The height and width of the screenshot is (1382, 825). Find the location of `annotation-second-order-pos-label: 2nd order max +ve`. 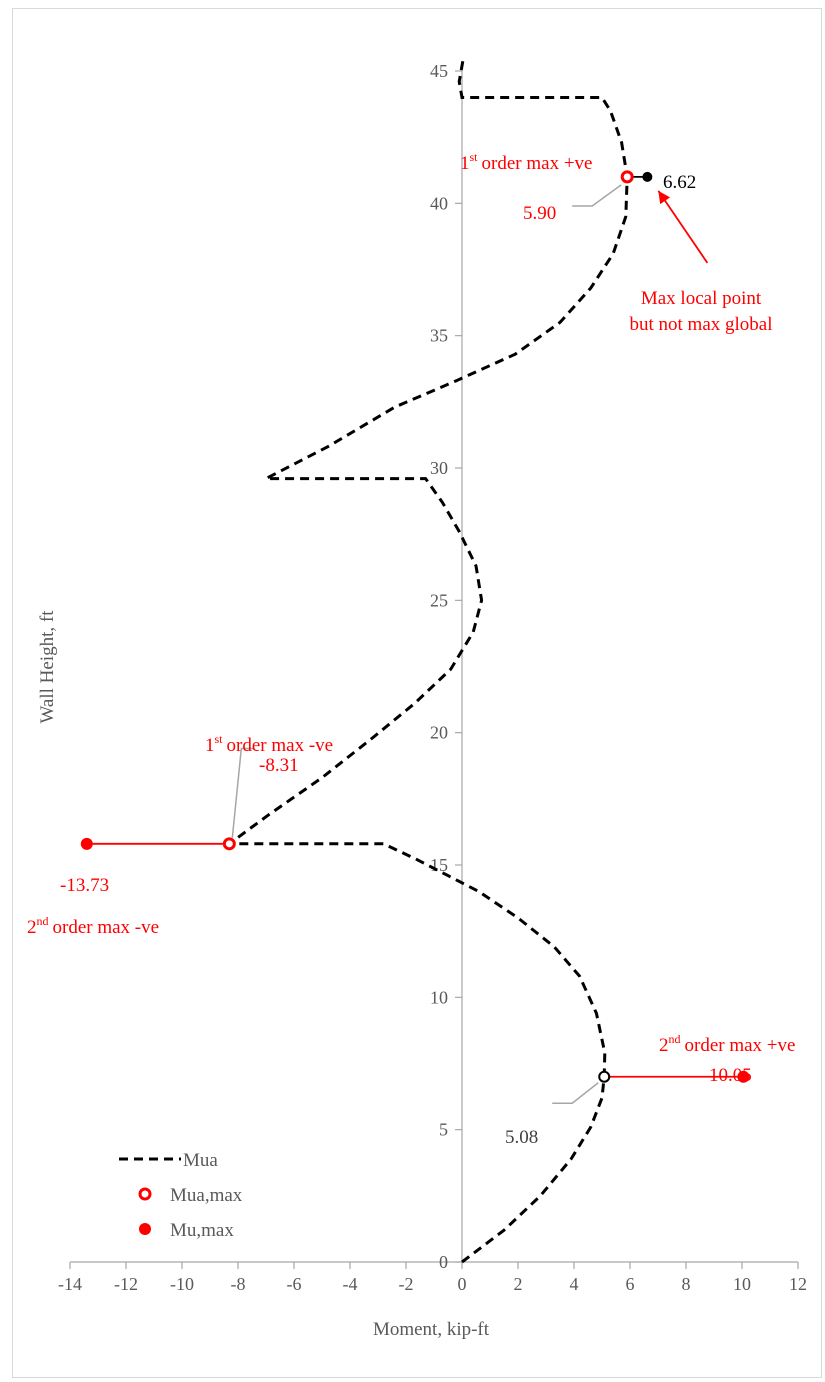

annotation-second-order-pos-label: 2nd order max +ve is located at coordinates (727, 1044).